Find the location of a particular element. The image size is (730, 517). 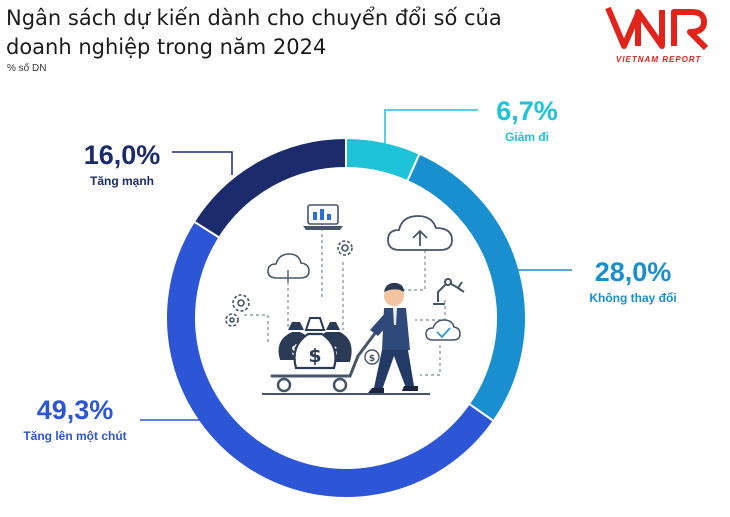

logo-text: VIETNAM REPORT is located at coordinates (659, 59).